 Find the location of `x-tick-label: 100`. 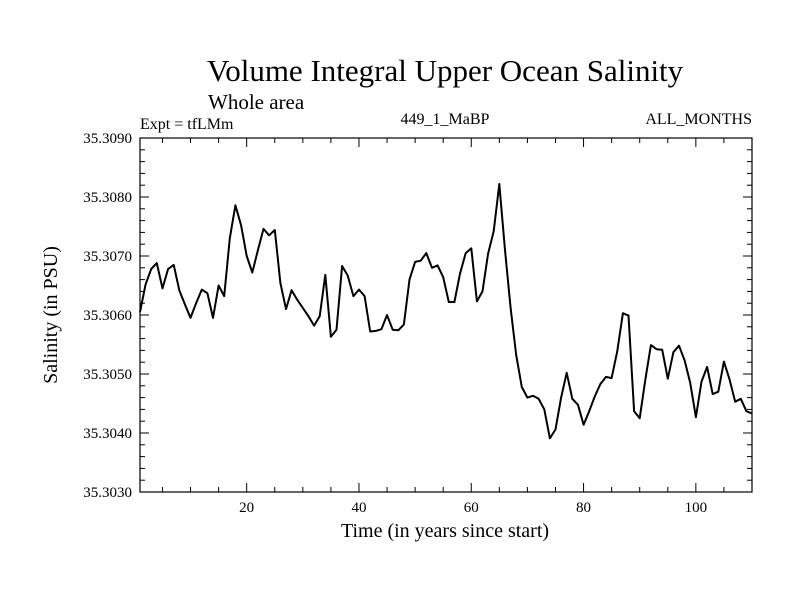

x-tick-label: 100 is located at coordinates (696, 508).